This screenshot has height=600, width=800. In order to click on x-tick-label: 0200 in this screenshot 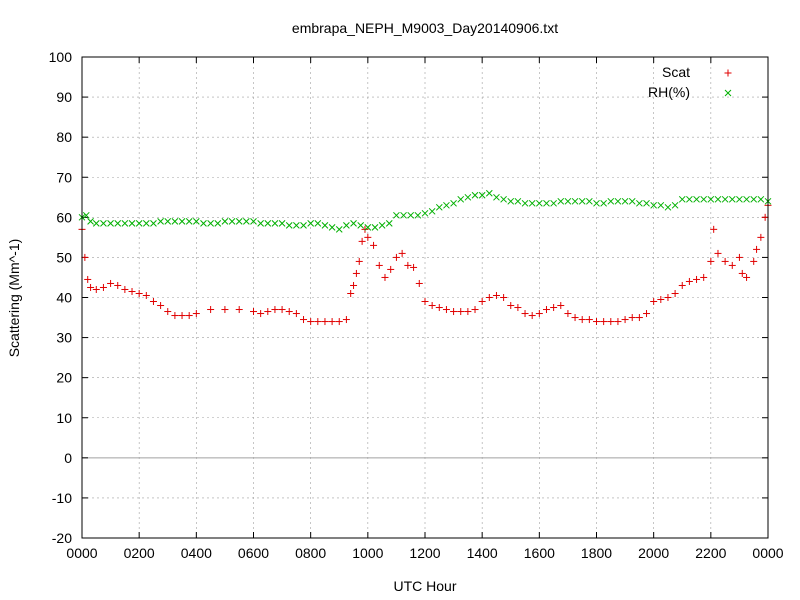, I will do `click(139, 553)`.